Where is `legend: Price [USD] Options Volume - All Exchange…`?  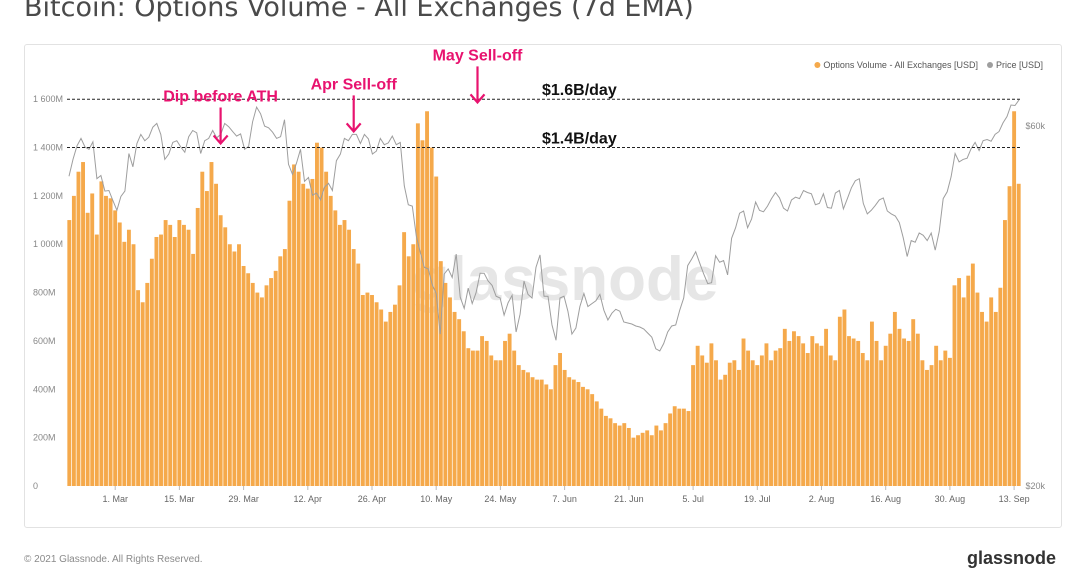
legend: Price [USD] Options Volume - All Exchange… is located at coordinates (928, 65).